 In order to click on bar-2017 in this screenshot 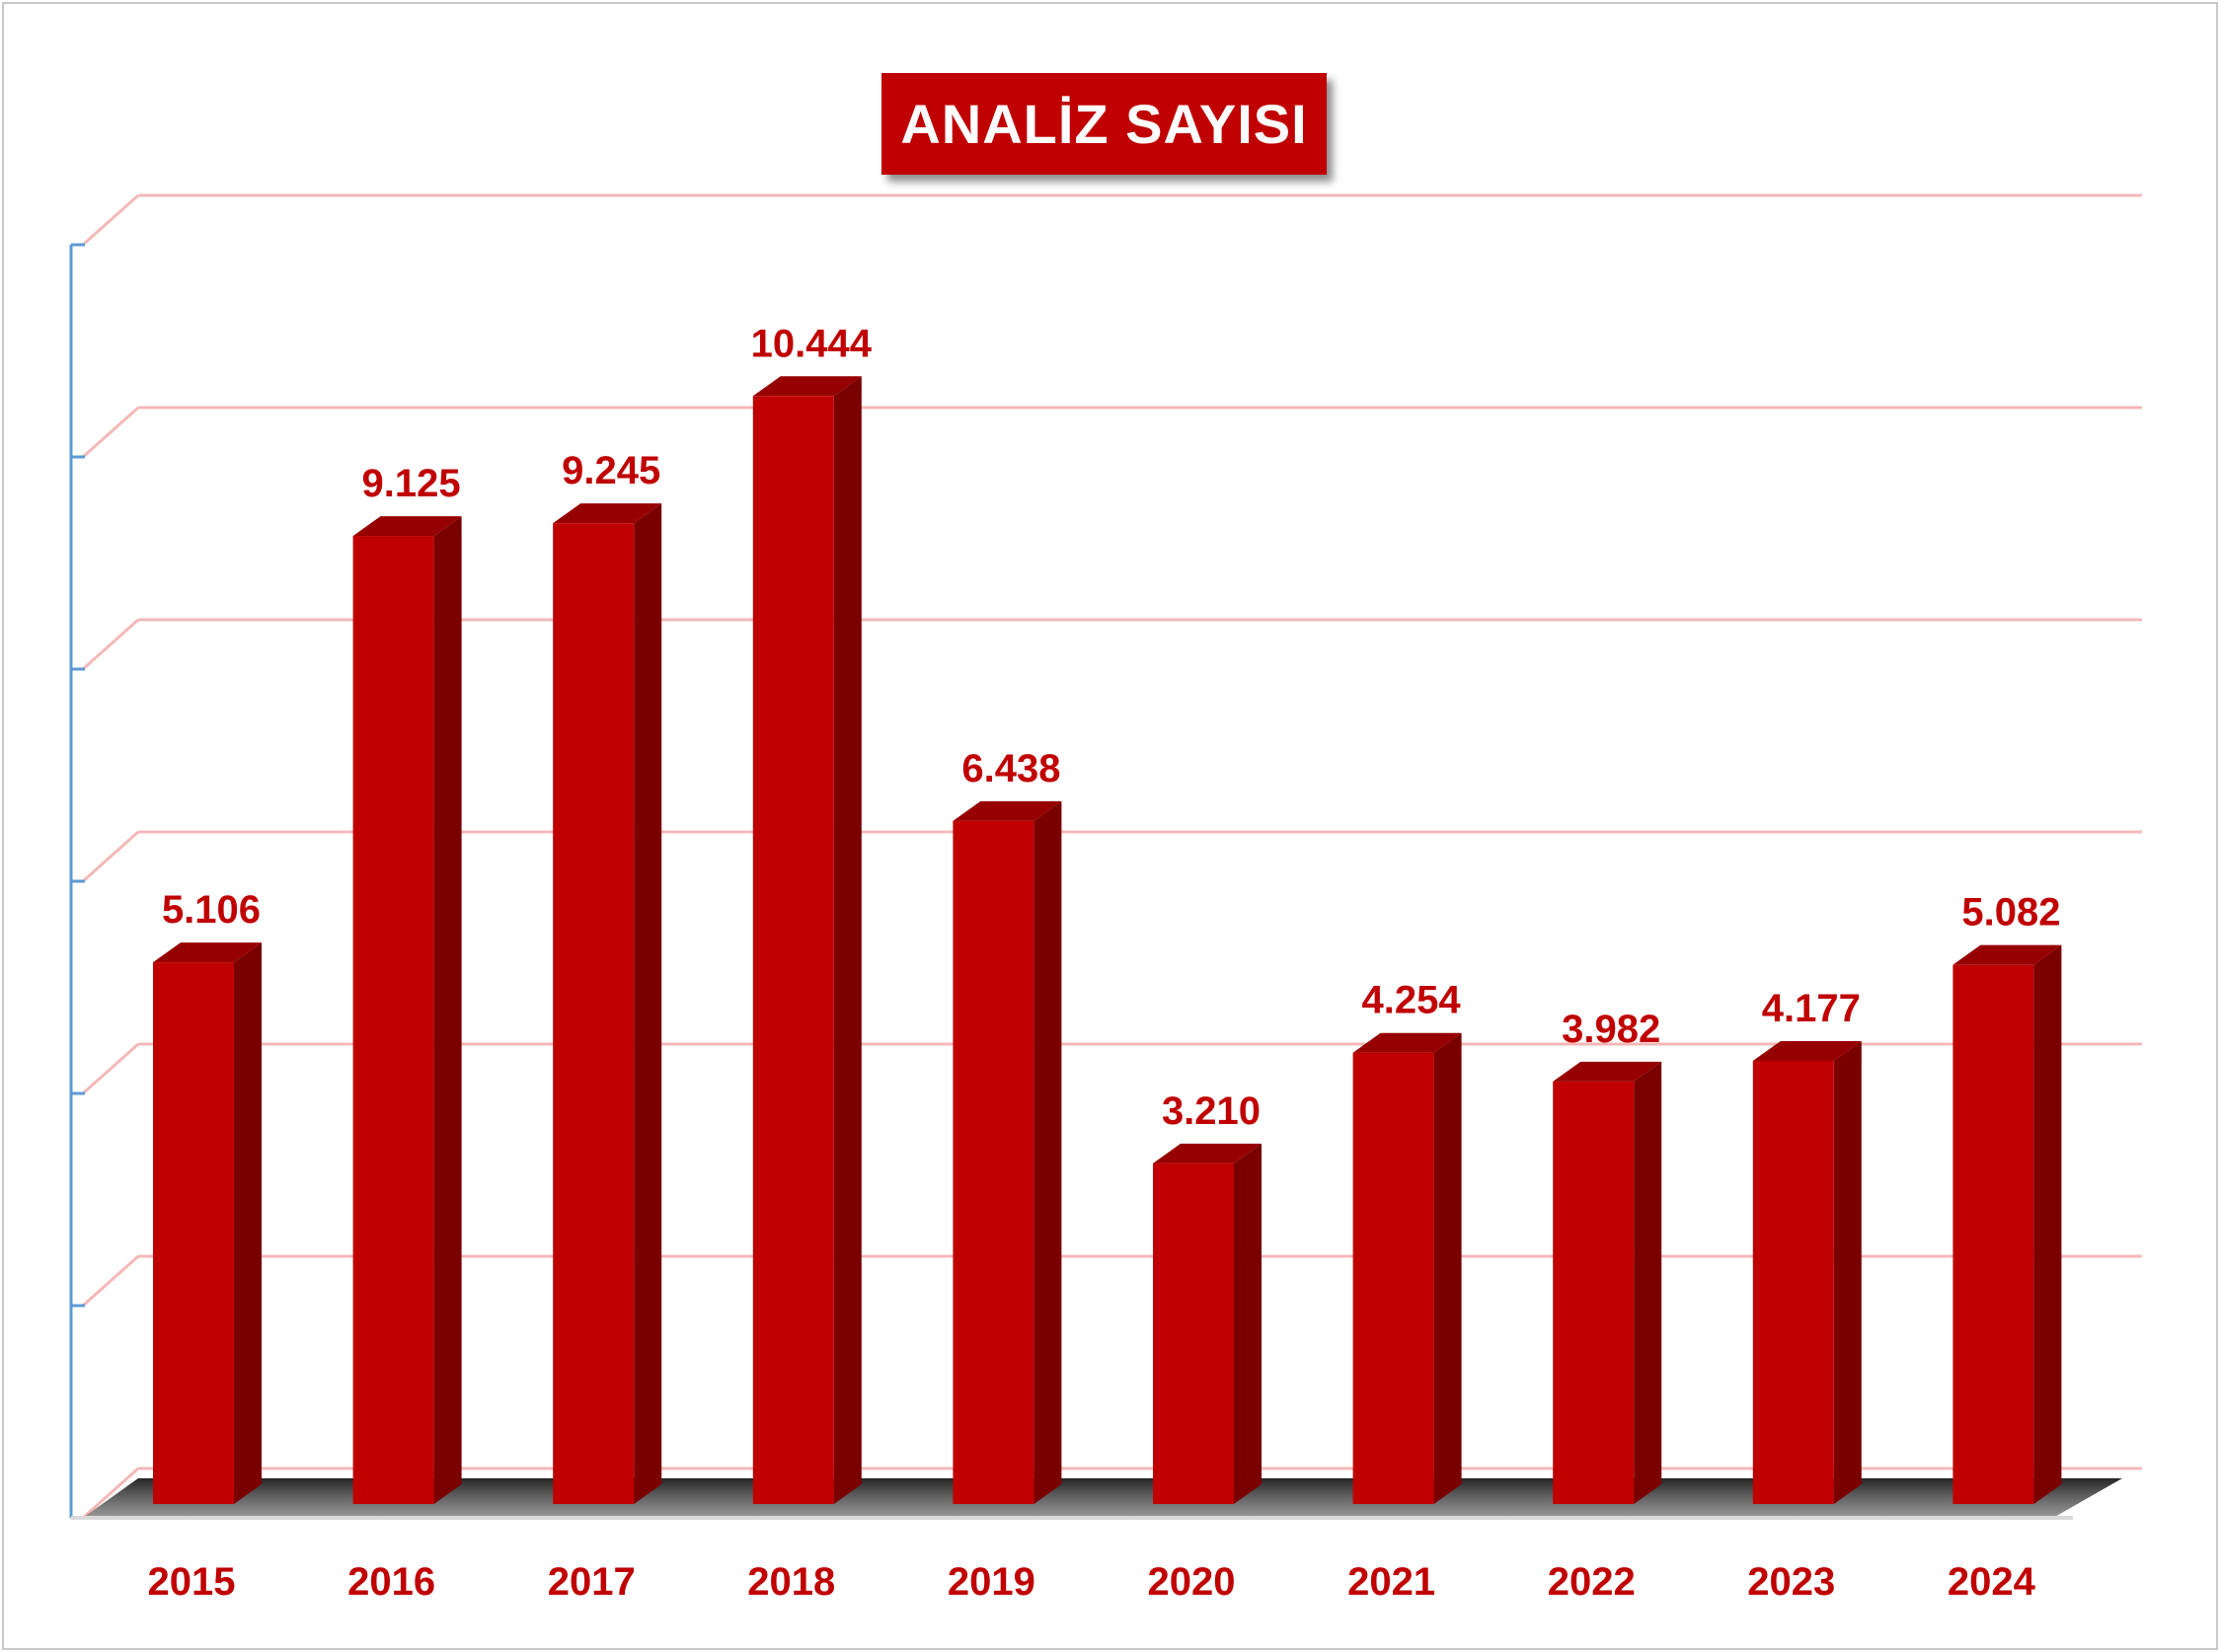, I will do `click(607, 1004)`.